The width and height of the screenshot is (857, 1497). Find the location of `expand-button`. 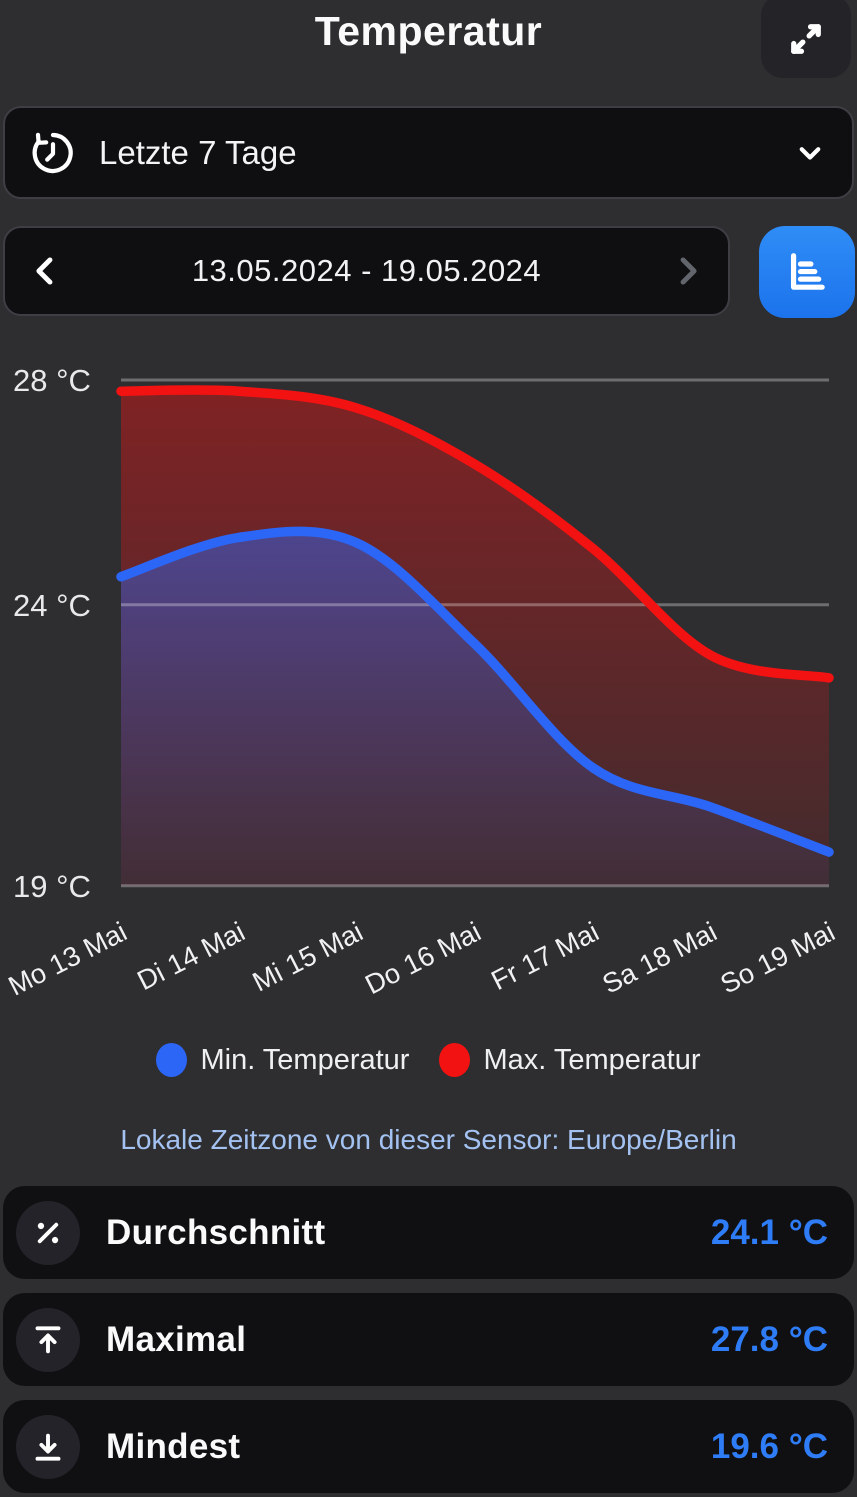

expand-button is located at coordinates (806, 39).